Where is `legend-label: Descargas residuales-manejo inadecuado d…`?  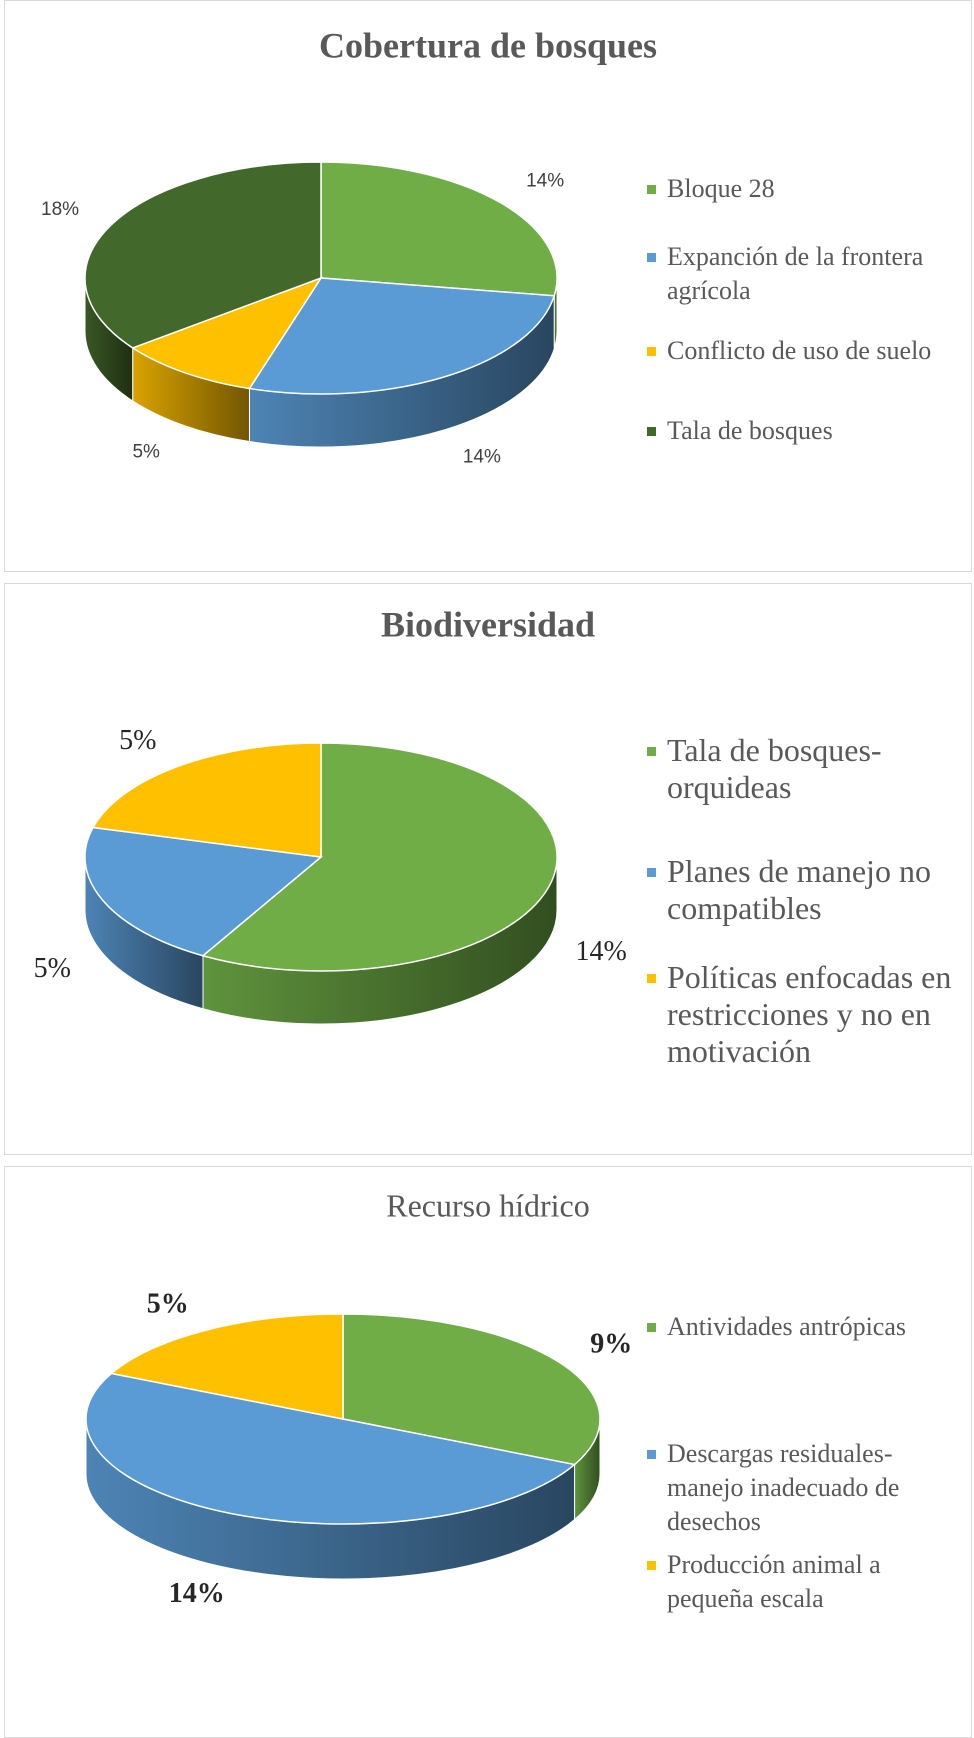 legend-label: Descargas residuales-manejo inadecuado d… is located at coordinates (783, 1487).